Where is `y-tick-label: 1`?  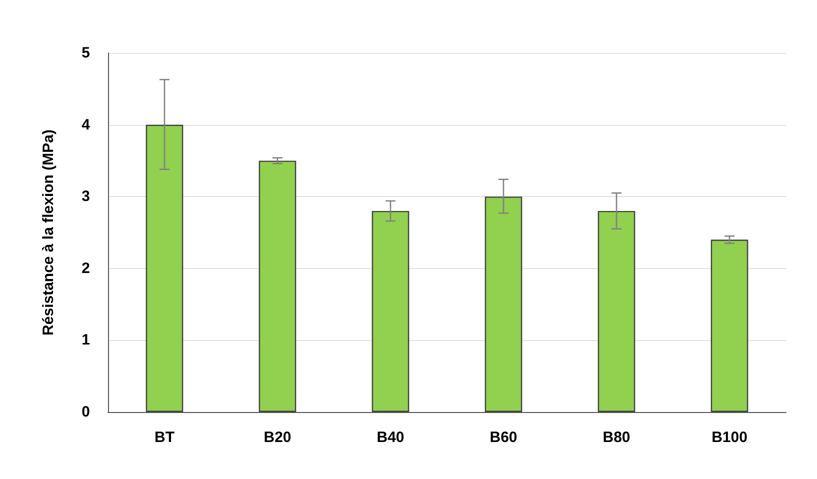 y-tick-label: 1 is located at coordinates (86, 340).